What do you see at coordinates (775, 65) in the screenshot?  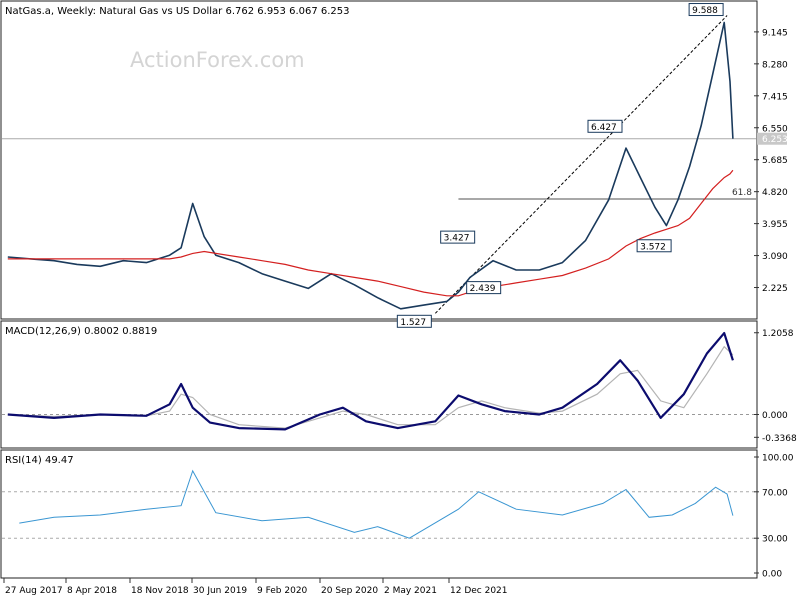 I see `price-y-tick-label: 8.280` at bounding box center [775, 65].